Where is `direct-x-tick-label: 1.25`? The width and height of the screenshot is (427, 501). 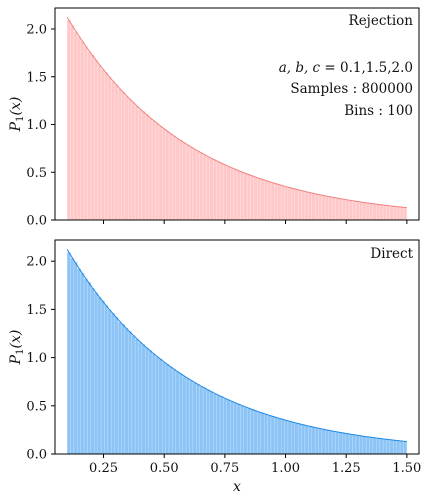 direct-x-tick-label: 1.25 is located at coordinates (346, 468).